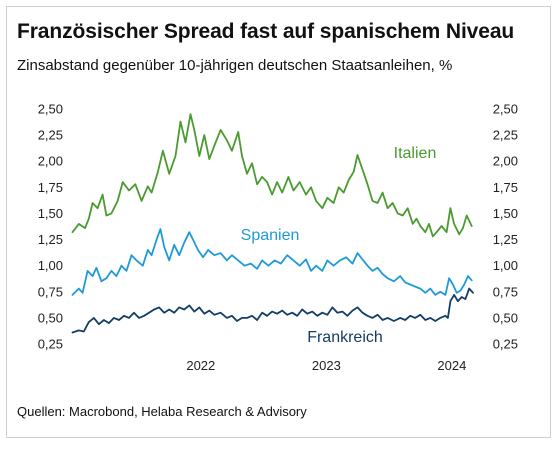 Image resolution: width=559 pixels, height=449 pixels. Describe the element at coordinates (272, 262) in the screenshot. I see `series-line-spanien` at that location.